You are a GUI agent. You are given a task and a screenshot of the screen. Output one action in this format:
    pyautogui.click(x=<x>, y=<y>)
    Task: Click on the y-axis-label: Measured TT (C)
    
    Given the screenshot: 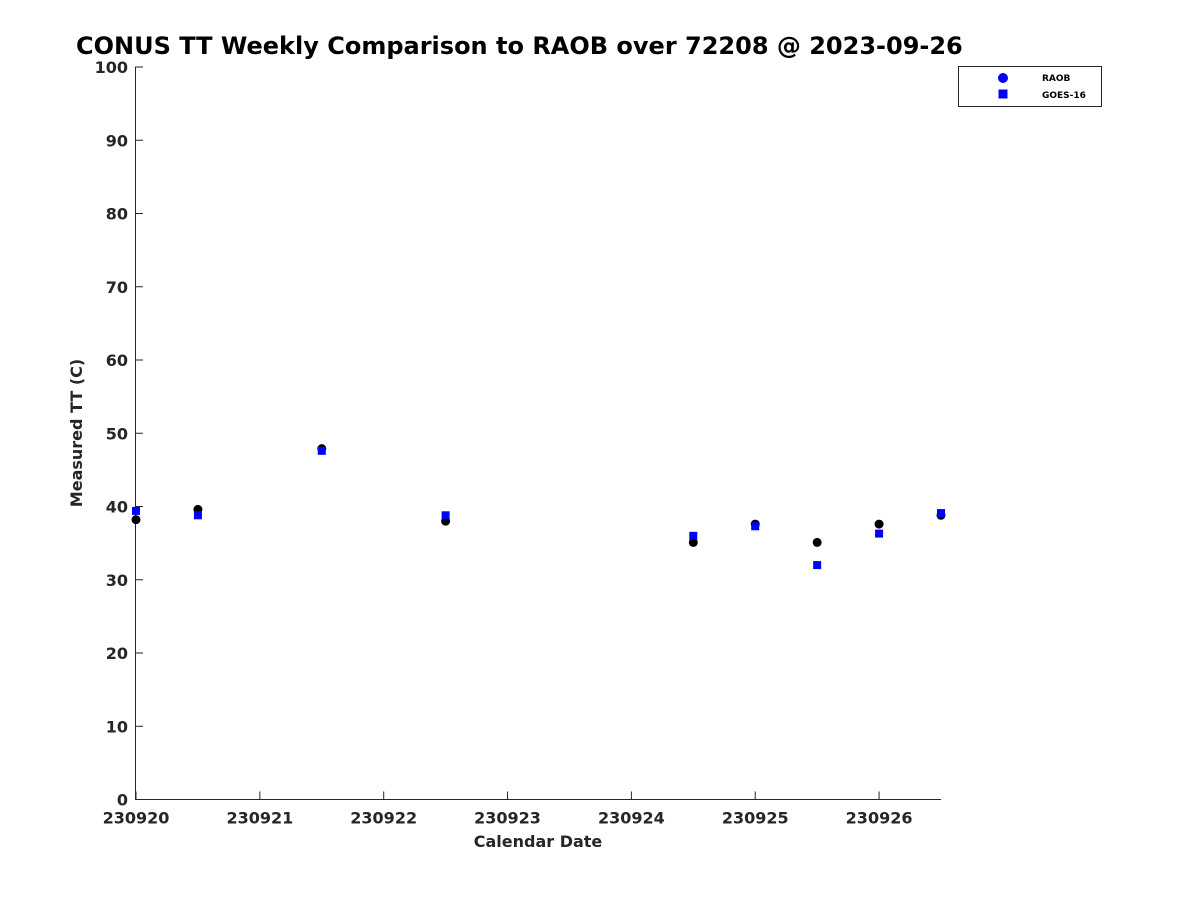 What is the action you would take?
    pyautogui.click(x=76, y=433)
    